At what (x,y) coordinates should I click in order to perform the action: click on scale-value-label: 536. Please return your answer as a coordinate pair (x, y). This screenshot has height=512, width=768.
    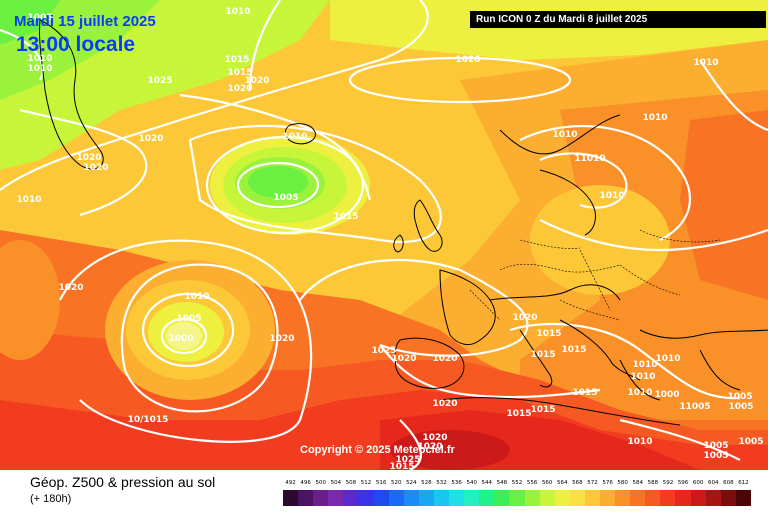
    Looking at the image, I should click on (456, 483).